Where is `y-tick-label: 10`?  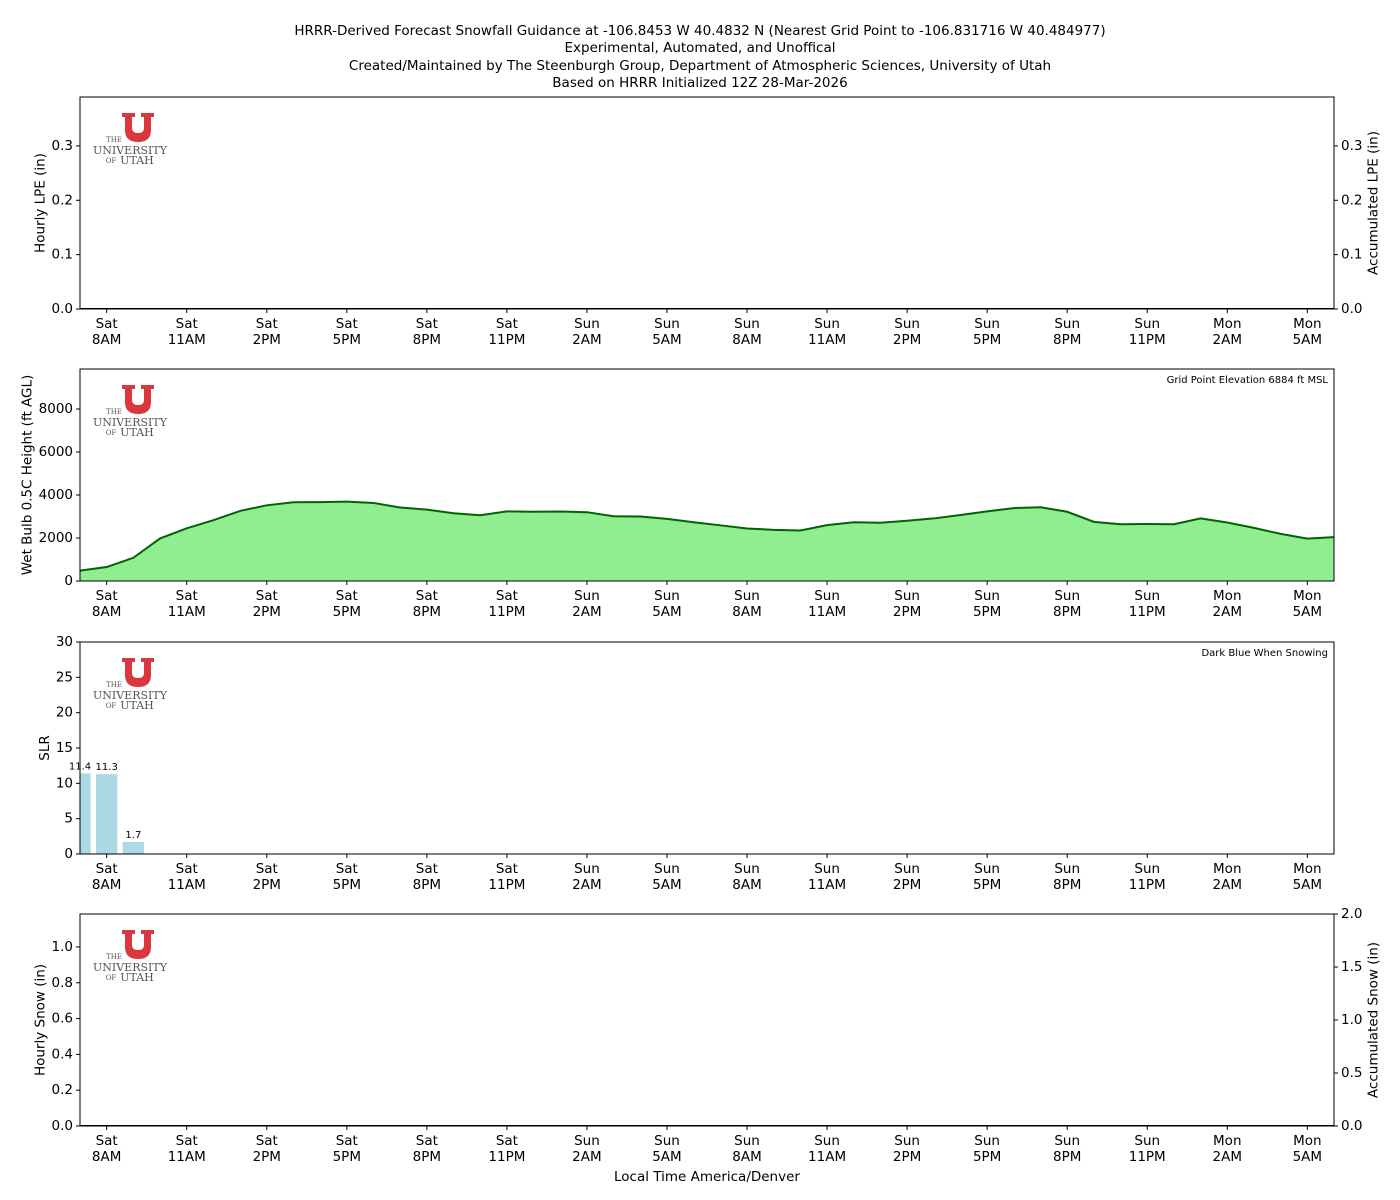 y-tick-label: 10 is located at coordinates (64, 783).